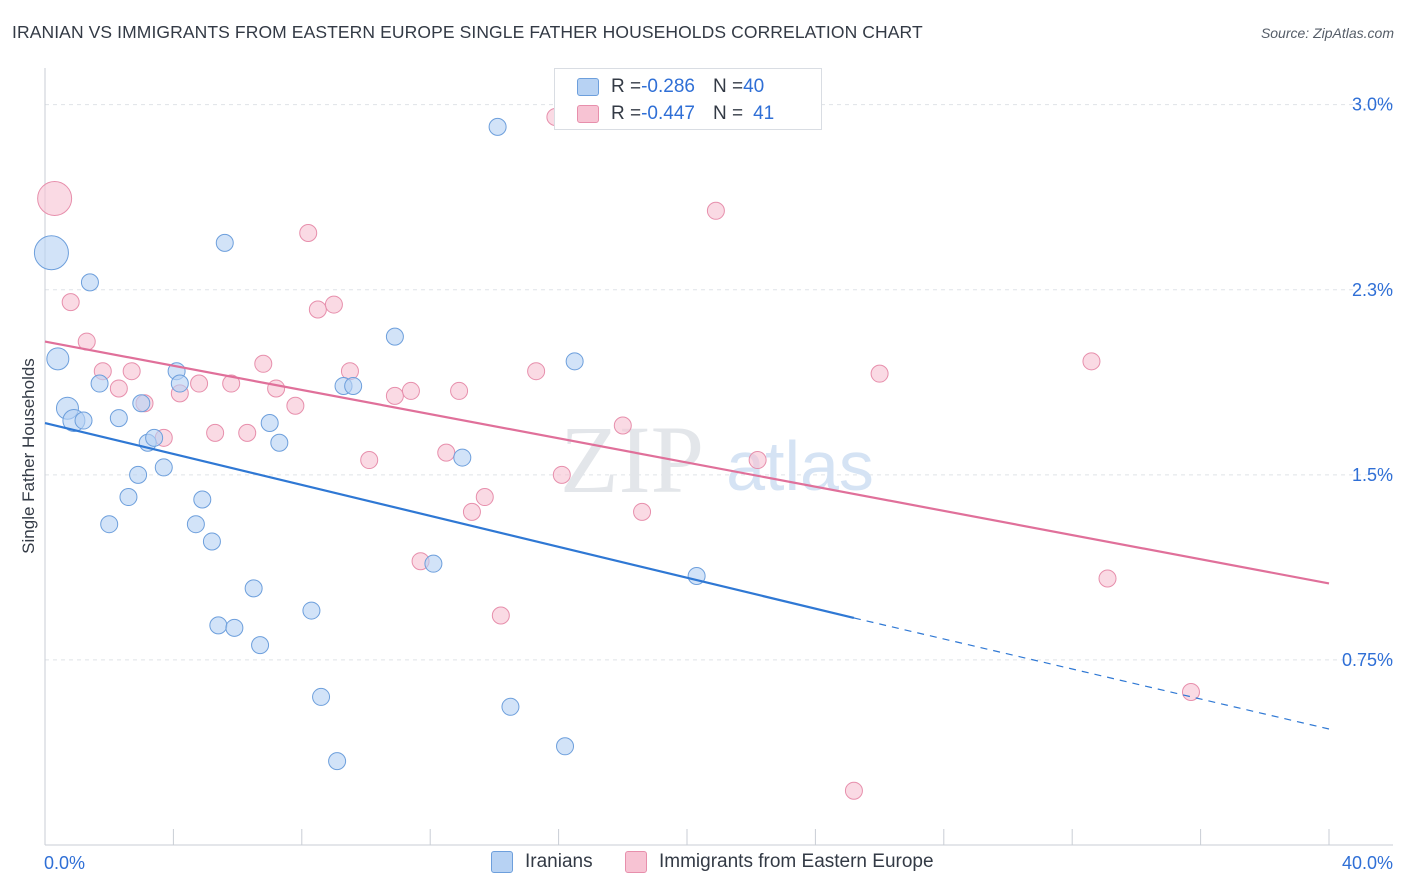  What do you see at coordinates (1091, 673) in the screenshot?
I see `iranians-trendline-extension` at bounding box center [1091, 673].